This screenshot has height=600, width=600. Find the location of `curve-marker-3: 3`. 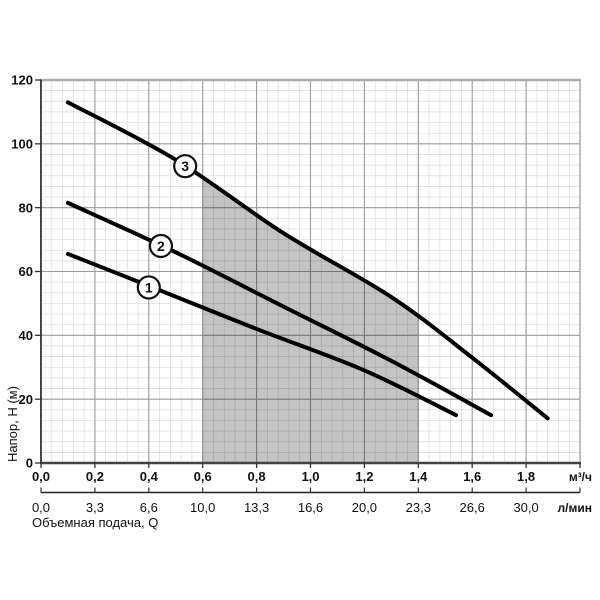

curve-marker-3: 3 is located at coordinates (185, 166).